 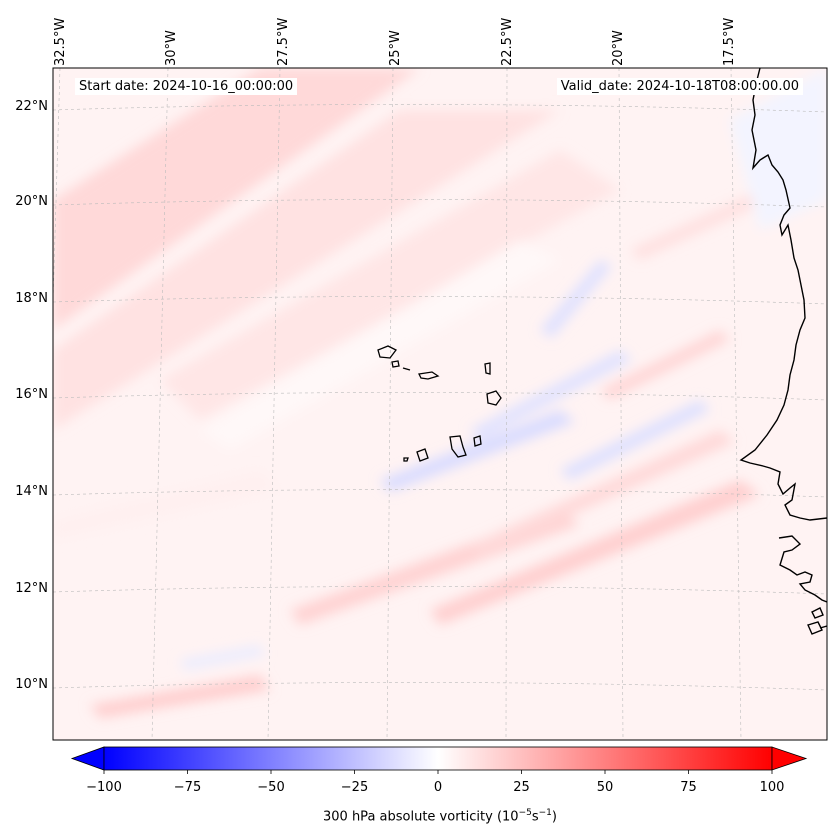 What do you see at coordinates (31, 684) in the screenshot?
I see `lat-label: 10°N` at bounding box center [31, 684].